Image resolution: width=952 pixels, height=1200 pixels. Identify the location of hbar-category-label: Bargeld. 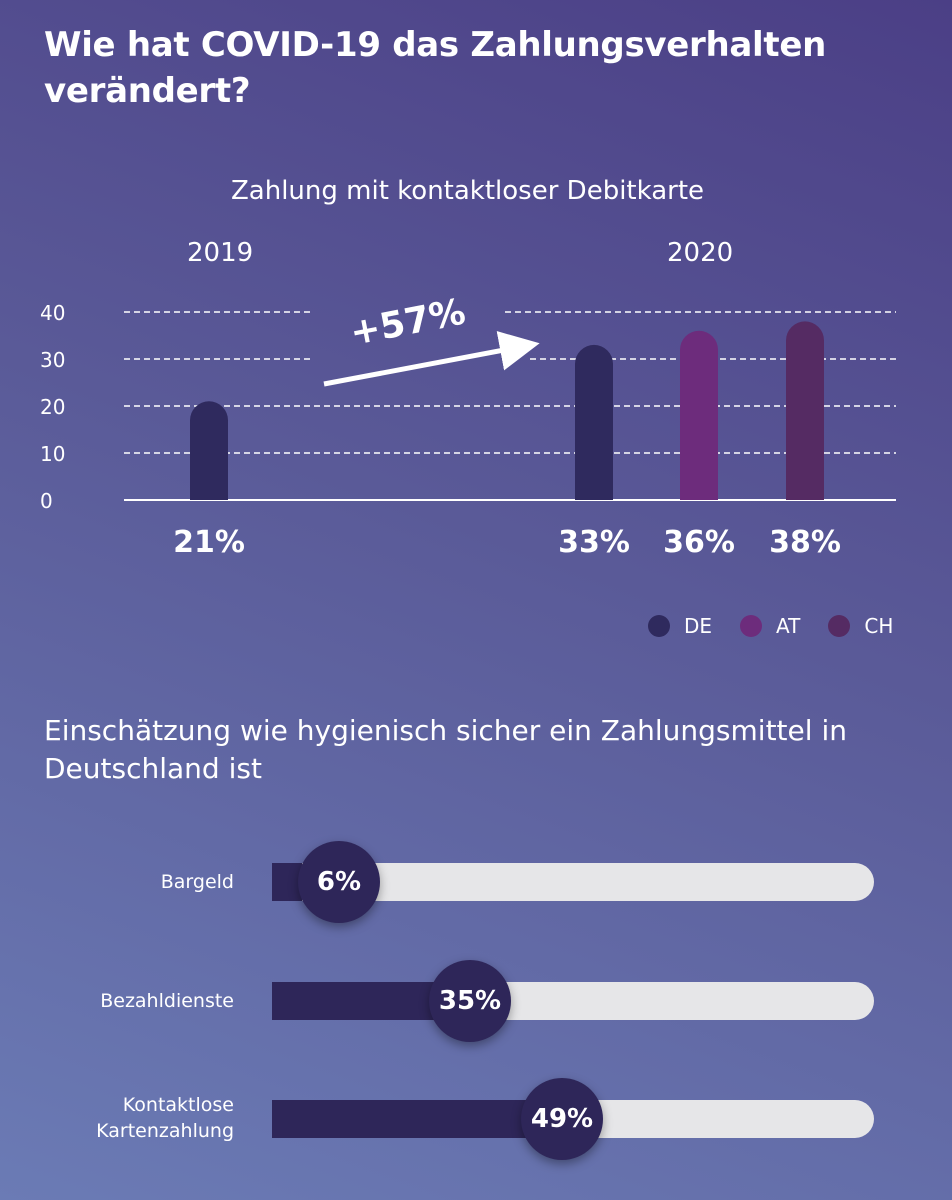
(197, 882).